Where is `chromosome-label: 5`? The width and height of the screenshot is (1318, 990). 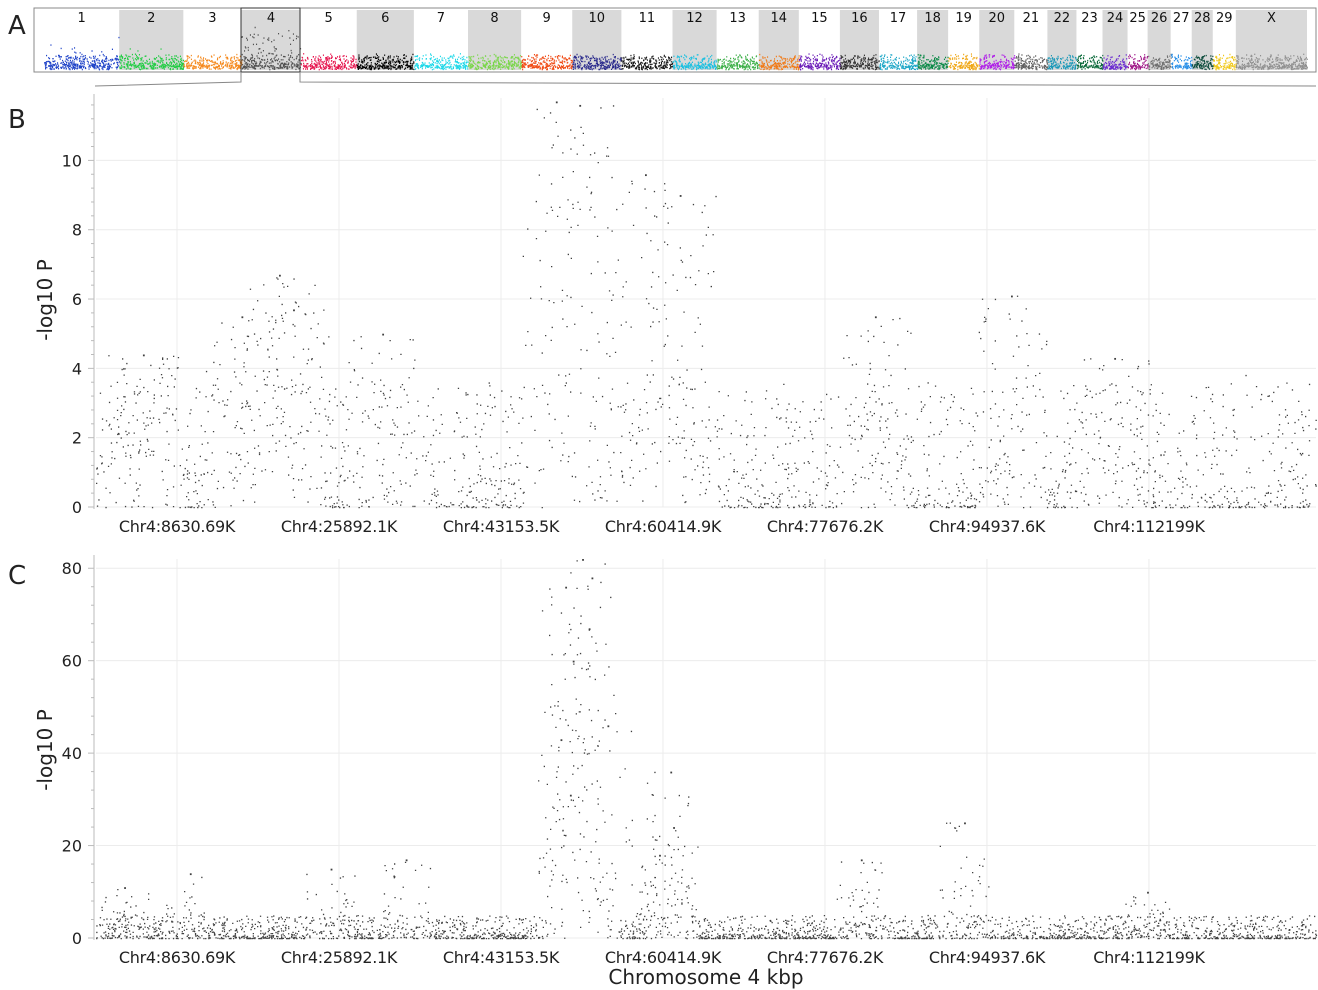 chromosome-label: 5 is located at coordinates (329, 18).